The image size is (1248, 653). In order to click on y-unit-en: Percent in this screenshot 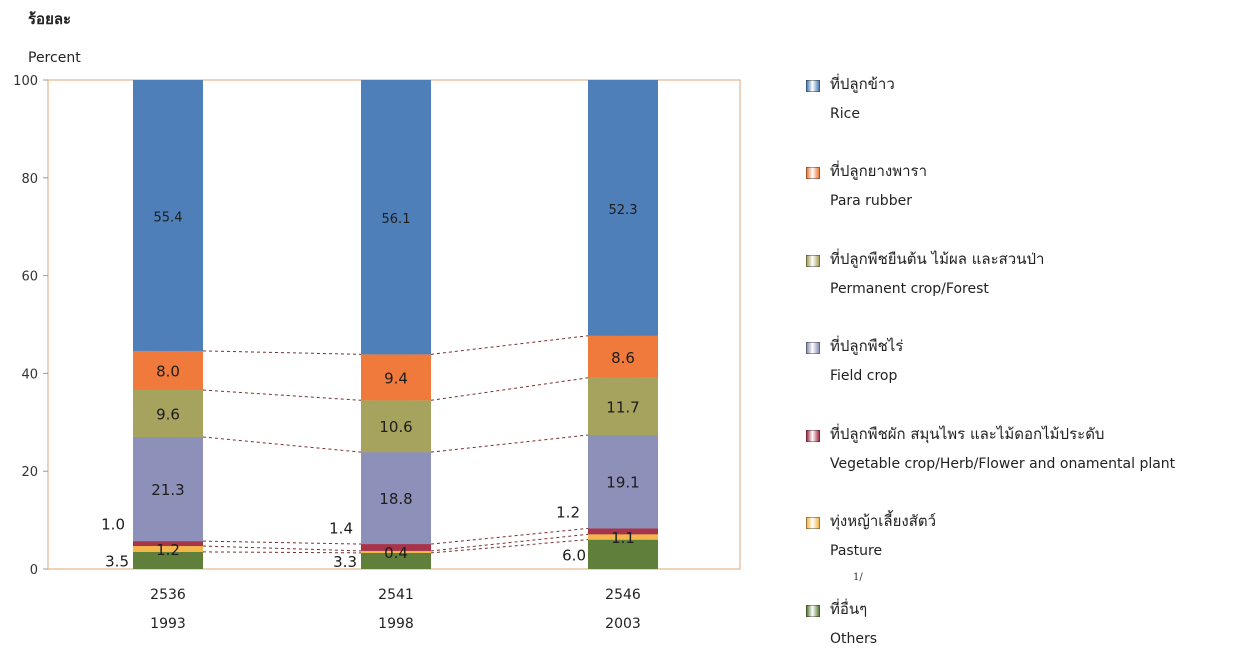, I will do `click(54, 58)`.